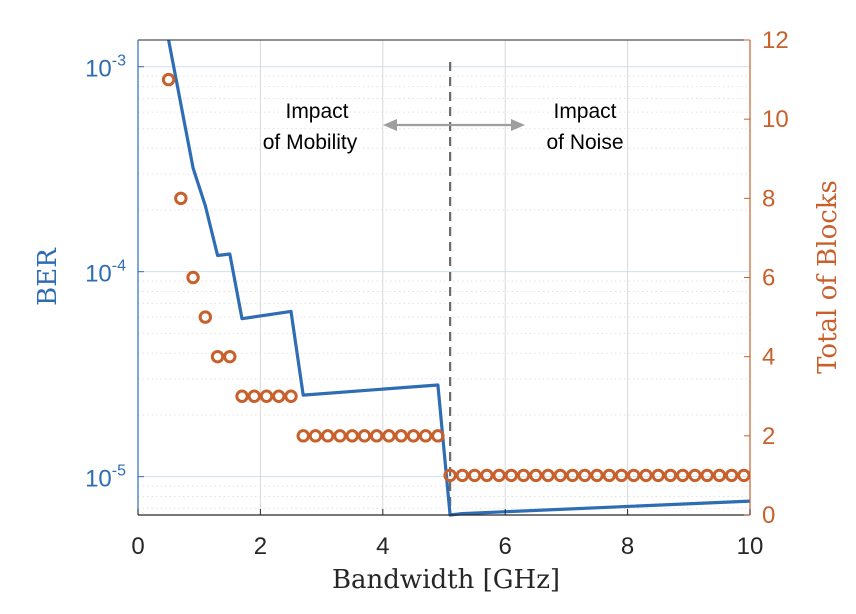 The image size is (856, 614). I want to click on y-left-tick-label: 10⁻⁵, so click(105, 478).